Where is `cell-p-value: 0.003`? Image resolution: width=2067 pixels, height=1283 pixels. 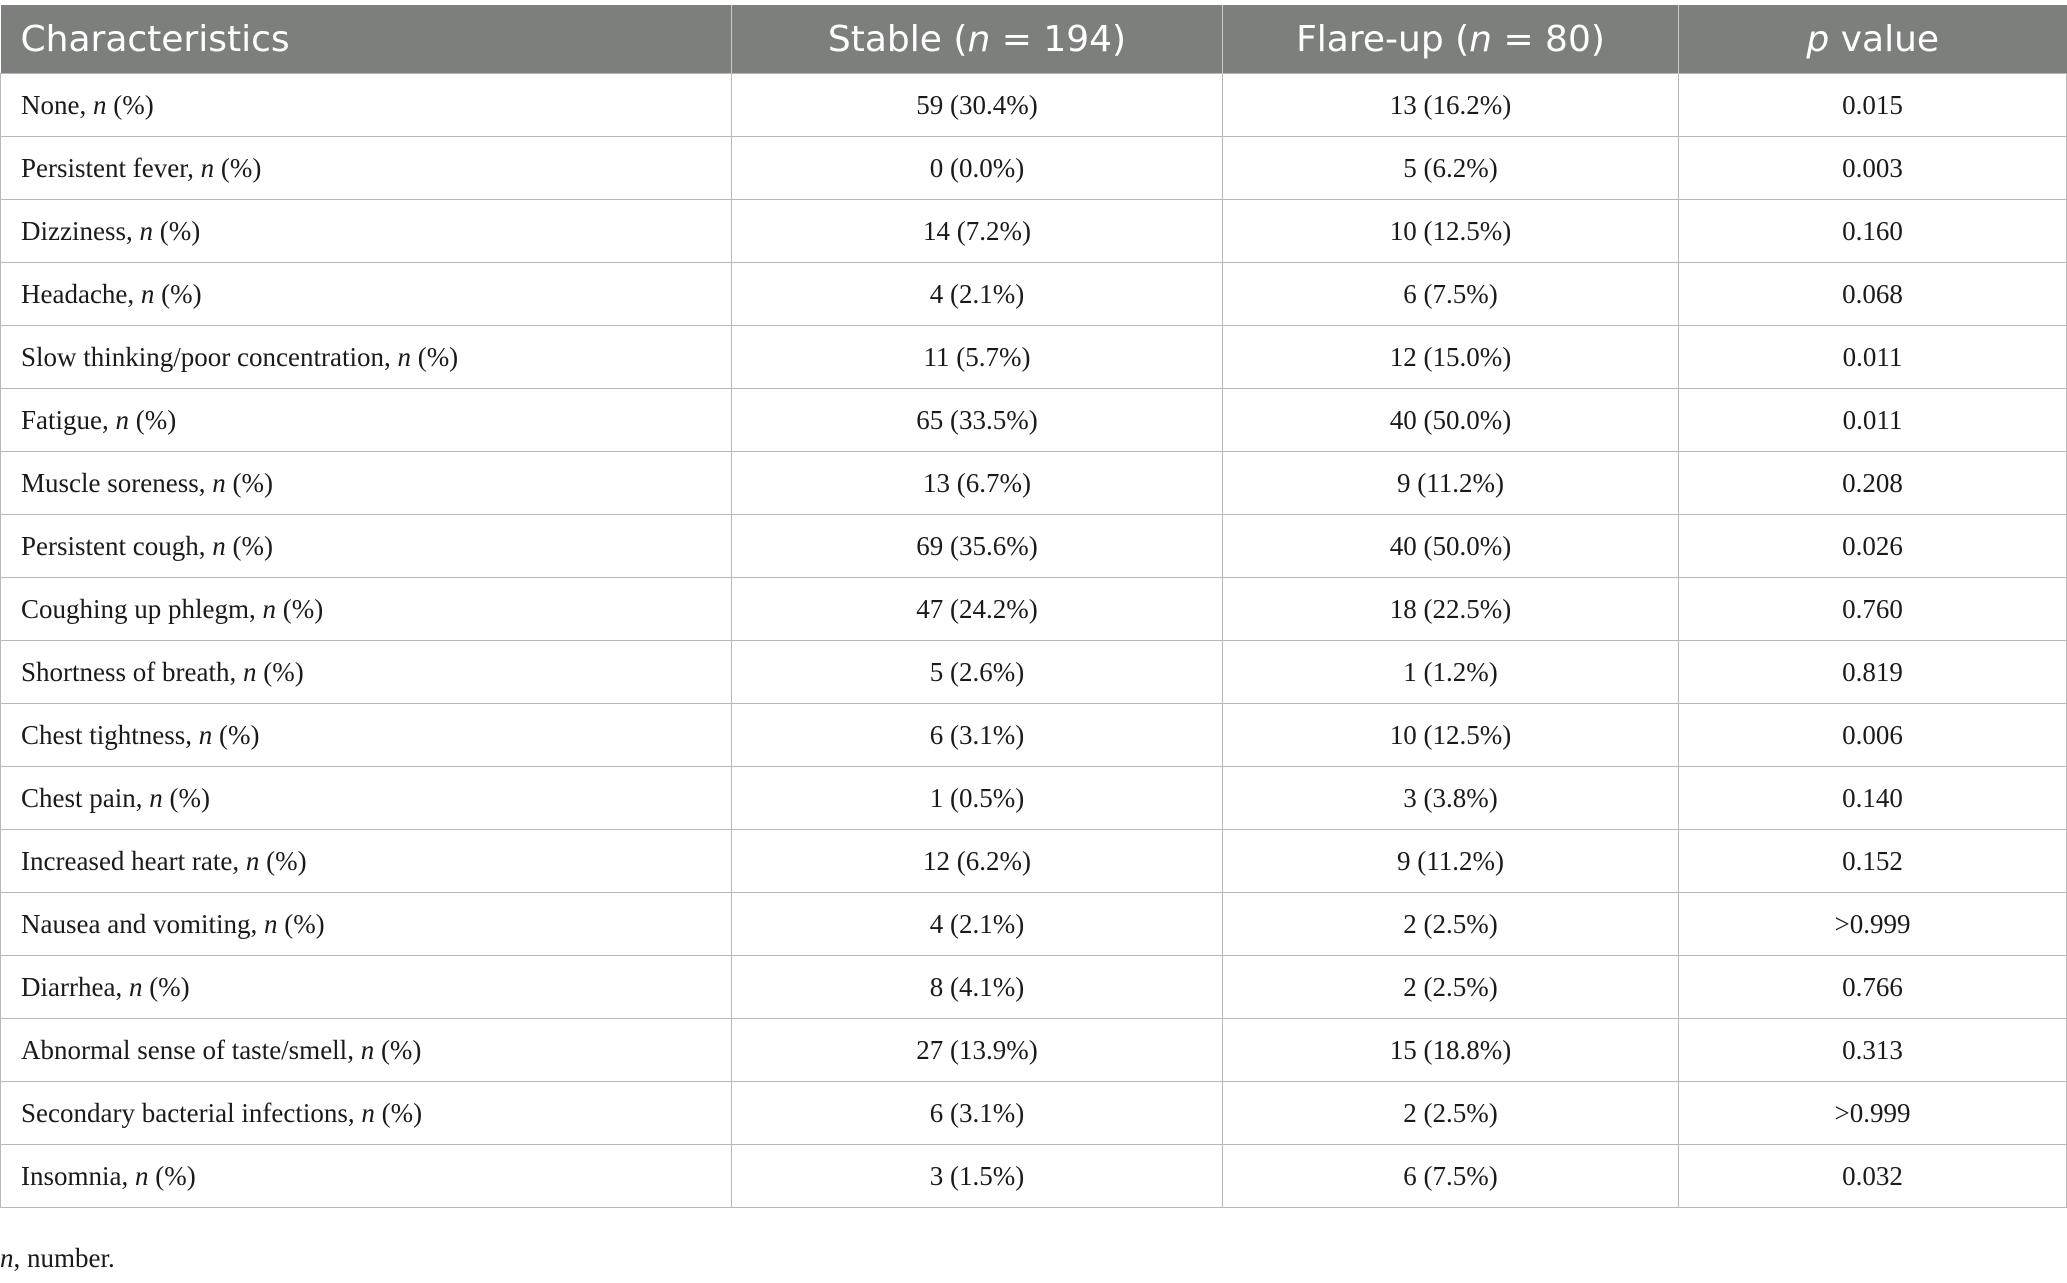 cell-p-value: 0.003 is located at coordinates (1872, 168).